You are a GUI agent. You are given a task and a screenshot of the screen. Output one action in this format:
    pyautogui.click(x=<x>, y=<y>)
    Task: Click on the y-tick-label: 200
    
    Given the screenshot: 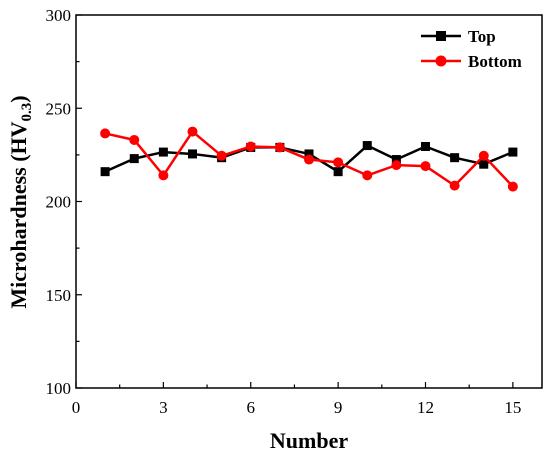 What is the action you would take?
    pyautogui.click(x=59, y=202)
    